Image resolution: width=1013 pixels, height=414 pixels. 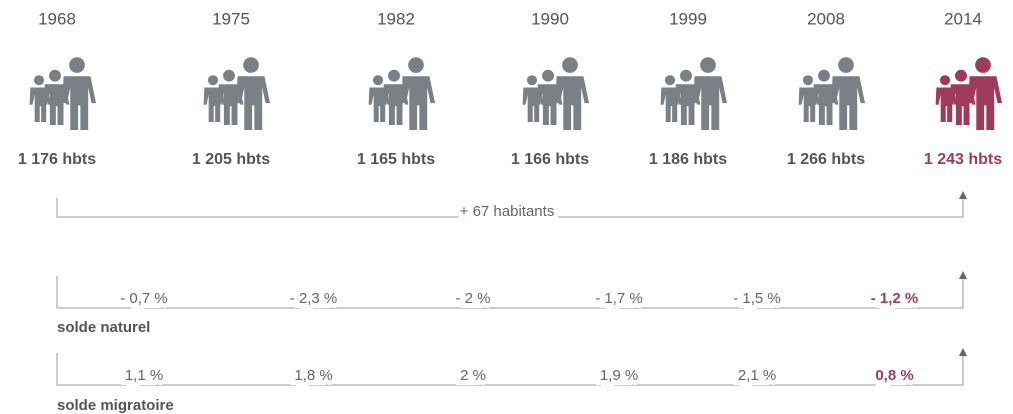 I want to click on bracket, so click(x=510, y=207).